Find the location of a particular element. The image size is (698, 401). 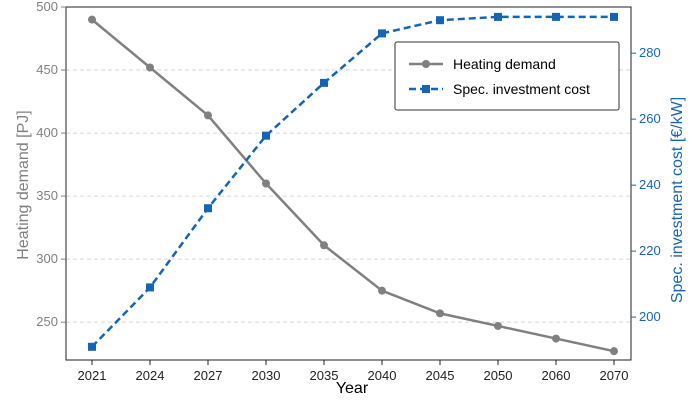

right-y-axis-title: Spec. investment cost [€/kW] is located at coordinates (677, 200).